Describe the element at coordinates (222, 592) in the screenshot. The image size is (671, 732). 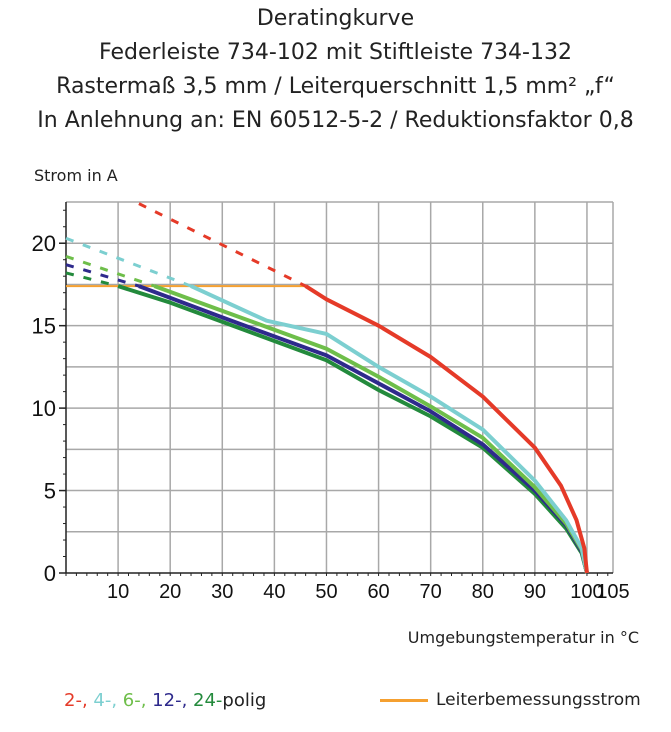
I see `x-tick-label: 30` at that location.